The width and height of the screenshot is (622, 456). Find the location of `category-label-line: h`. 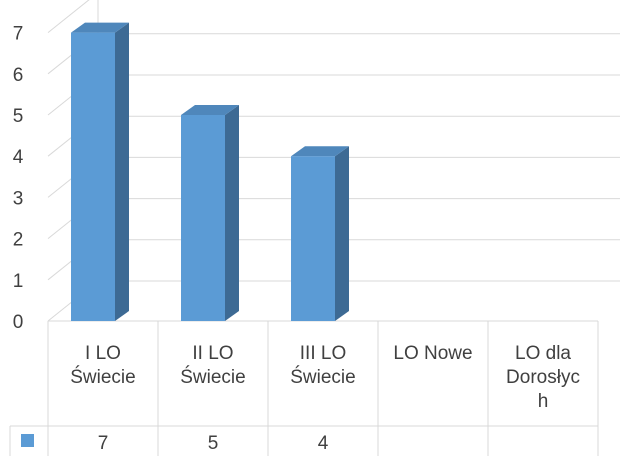

category-label-line: h is located at coordinates (543, 401).